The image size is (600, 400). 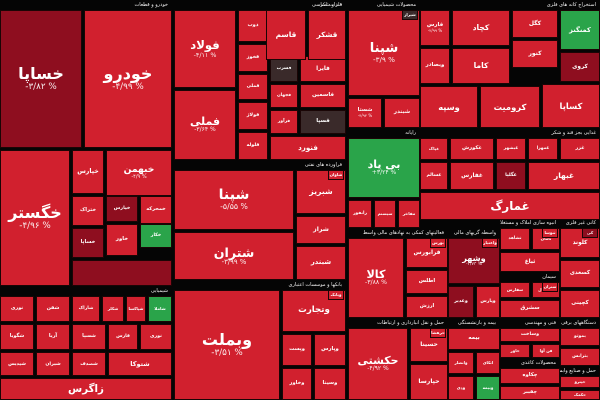 What do you see at coordinates (89, 337) in the screenshot?
I see `treemap-tile: شسپا` at bounding box center [89, 337].